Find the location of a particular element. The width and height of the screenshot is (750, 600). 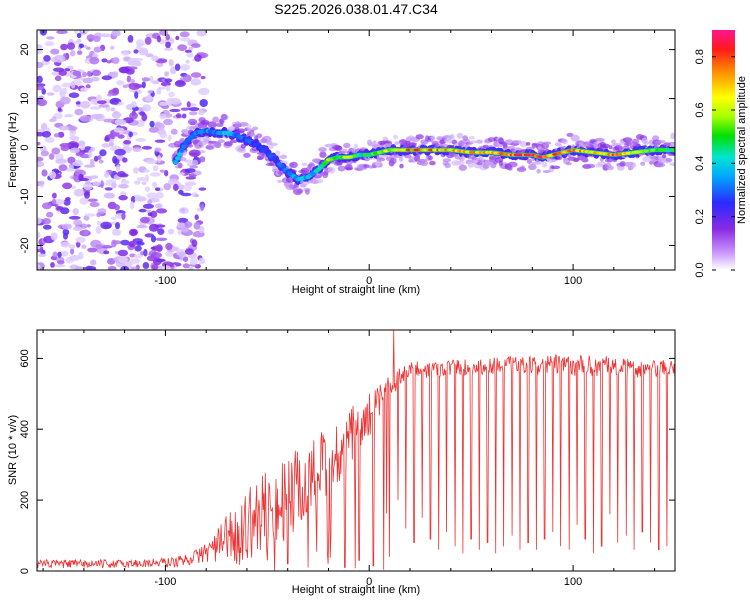

spectrogram-y-tick-label: 20 is located at coordinates (25, 49).